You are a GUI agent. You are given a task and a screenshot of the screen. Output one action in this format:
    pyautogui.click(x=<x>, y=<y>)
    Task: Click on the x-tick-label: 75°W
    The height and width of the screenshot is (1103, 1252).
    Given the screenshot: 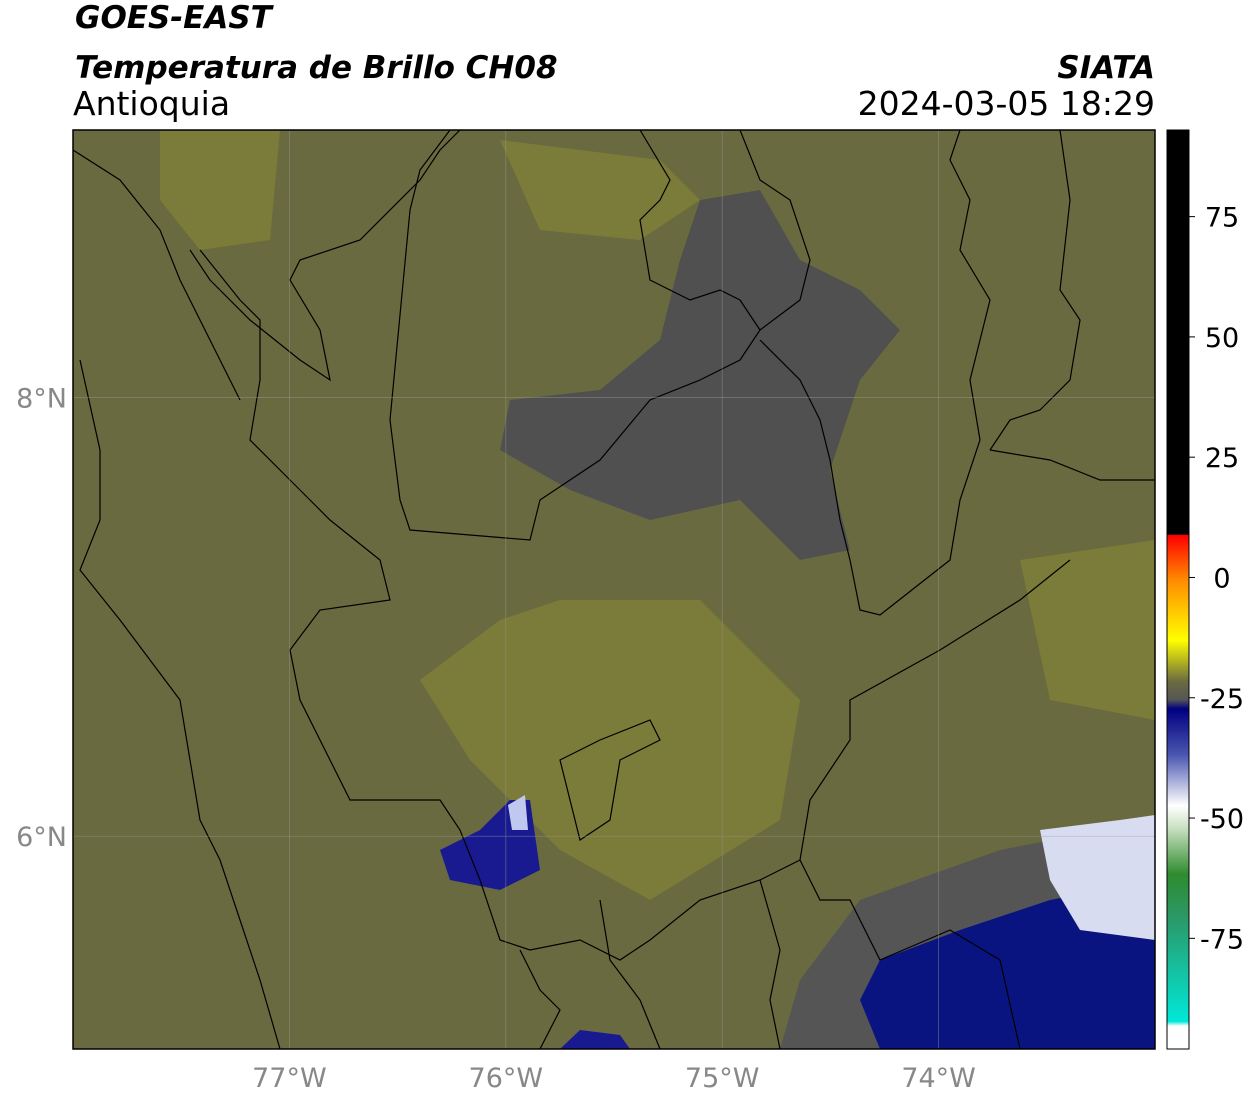 What is the action you would take?
    pyautogui.click(x=722, y=1078)
    